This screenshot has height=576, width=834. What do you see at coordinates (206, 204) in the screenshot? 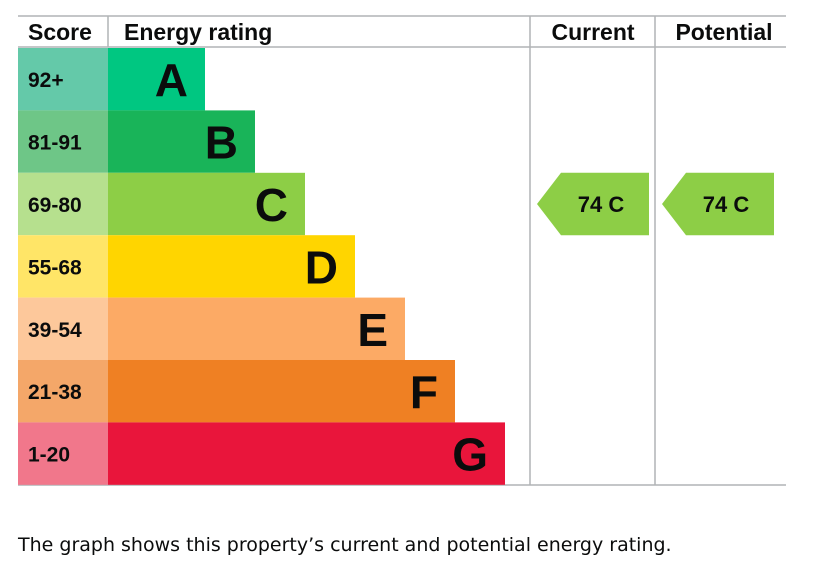
I see `band-bar-c` at bounding box center [206, 204].